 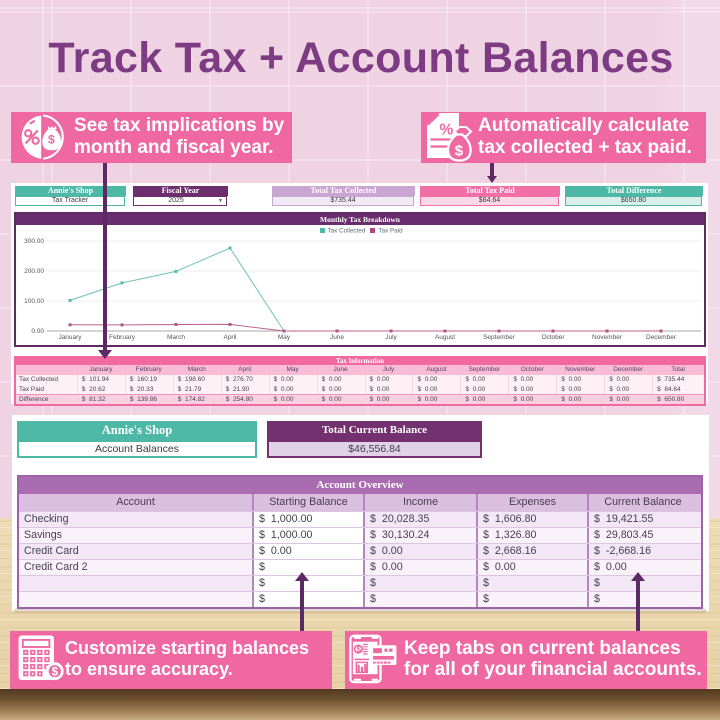 I want to click on svg-text: Tax Collected, so click(x=347, y=231).